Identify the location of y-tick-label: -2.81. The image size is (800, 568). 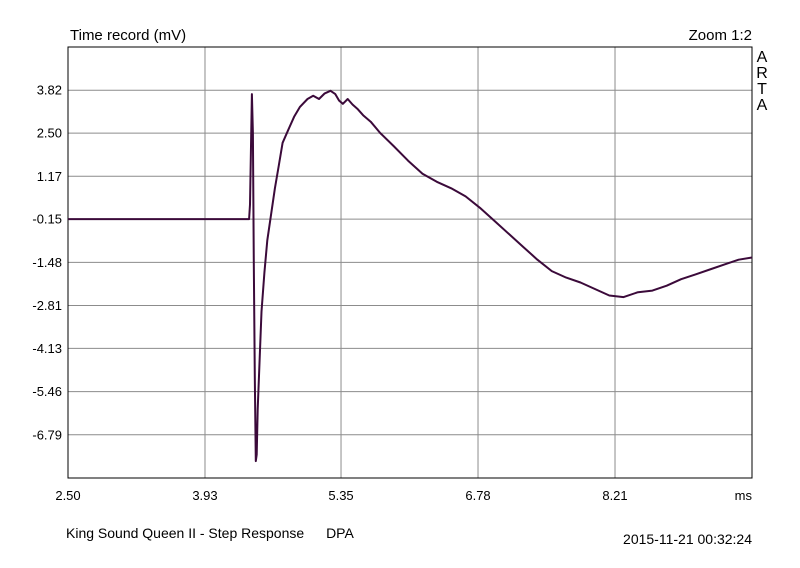
(47, 305).